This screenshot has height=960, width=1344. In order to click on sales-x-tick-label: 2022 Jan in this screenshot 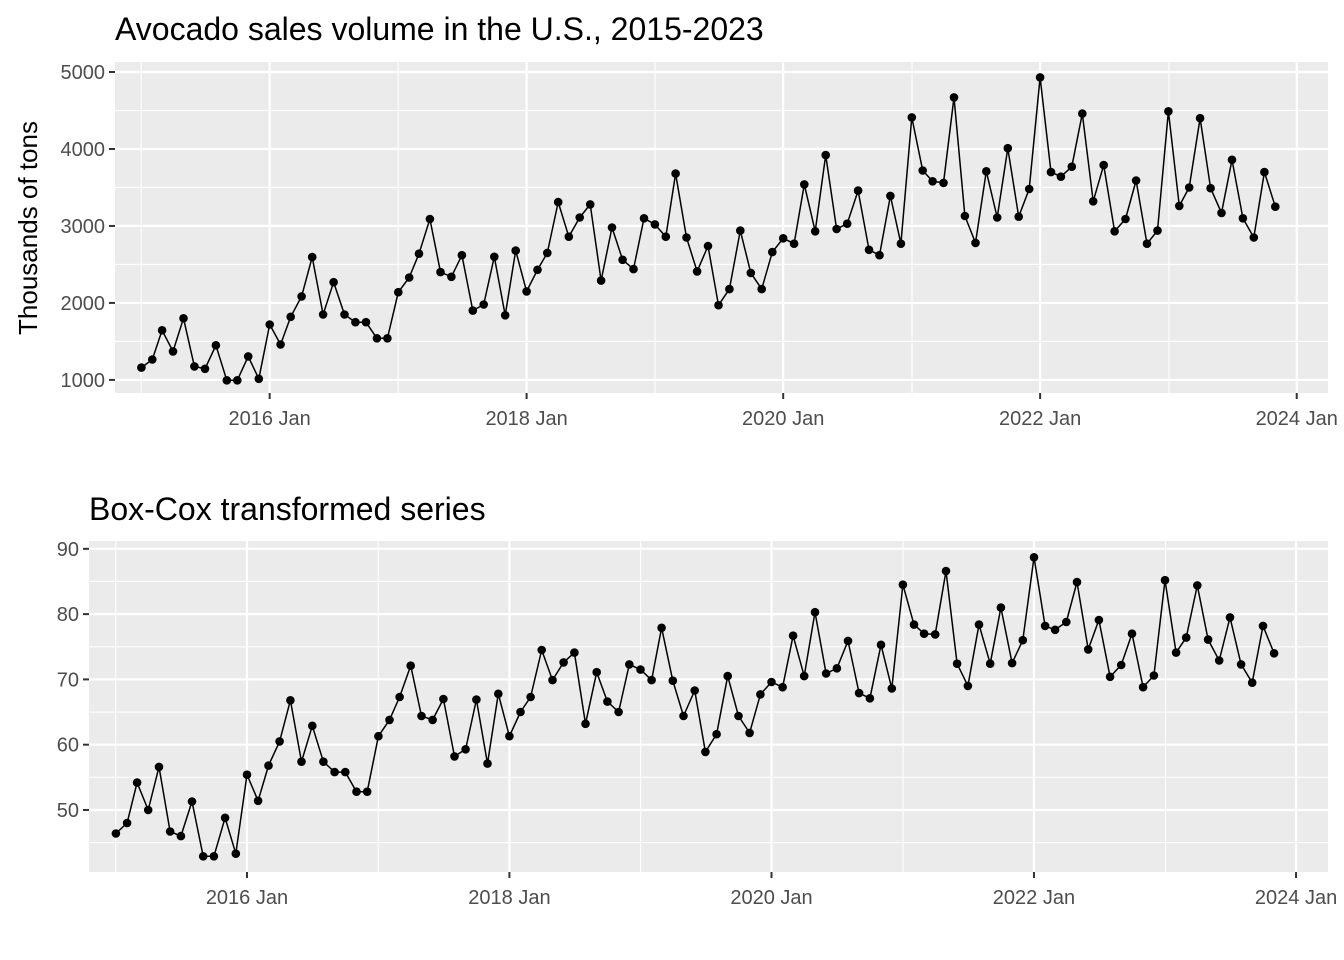, I will do `click(1040, 419)`.